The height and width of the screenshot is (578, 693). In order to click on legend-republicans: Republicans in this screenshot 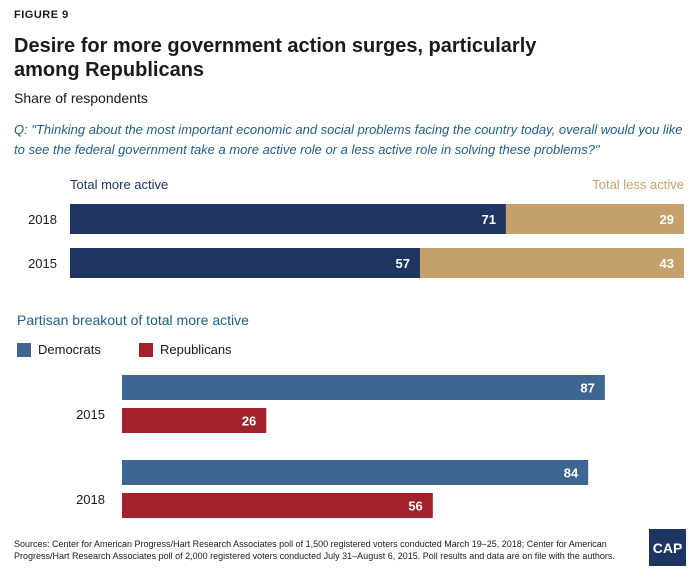, I will do `click(185, 349)`.